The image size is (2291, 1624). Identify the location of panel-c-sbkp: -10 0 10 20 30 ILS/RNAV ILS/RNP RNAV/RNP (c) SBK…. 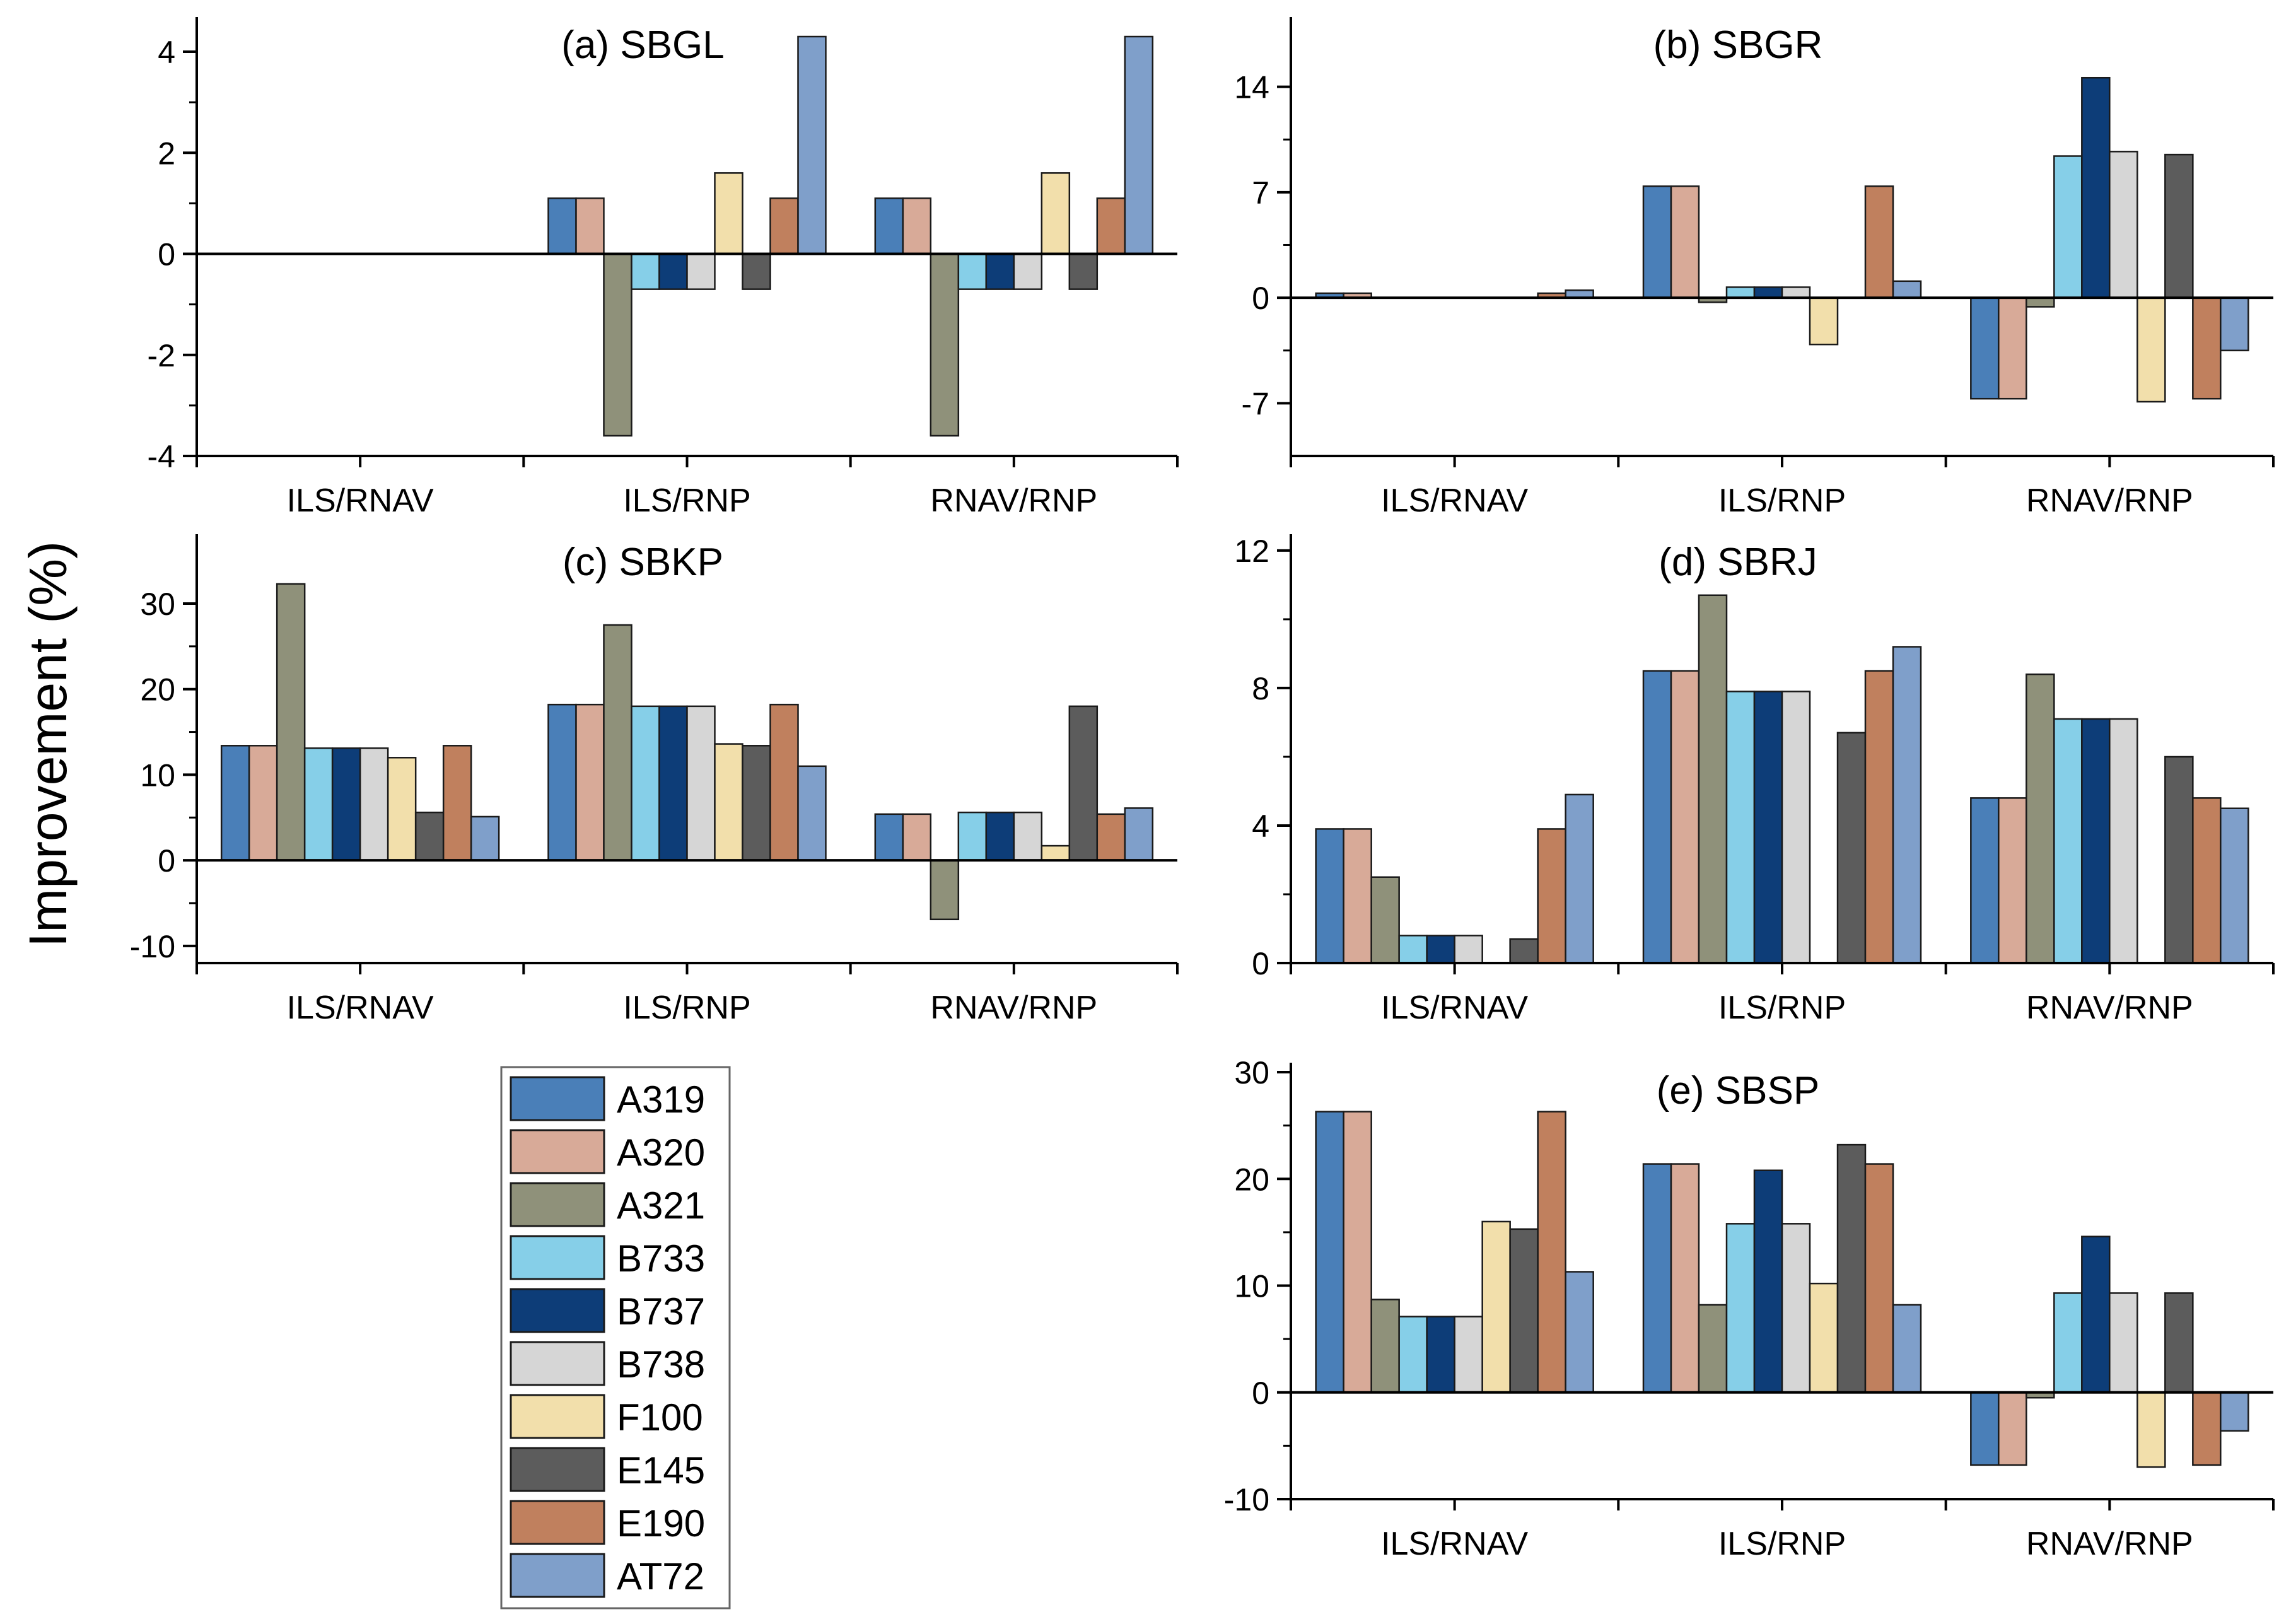
(654, 780).